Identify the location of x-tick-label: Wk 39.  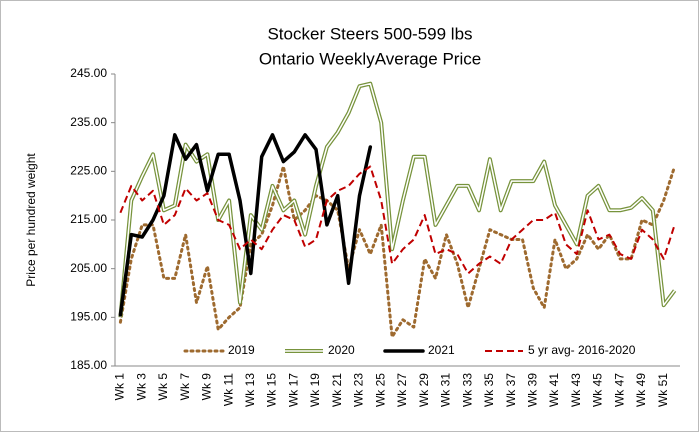
(532, 390).